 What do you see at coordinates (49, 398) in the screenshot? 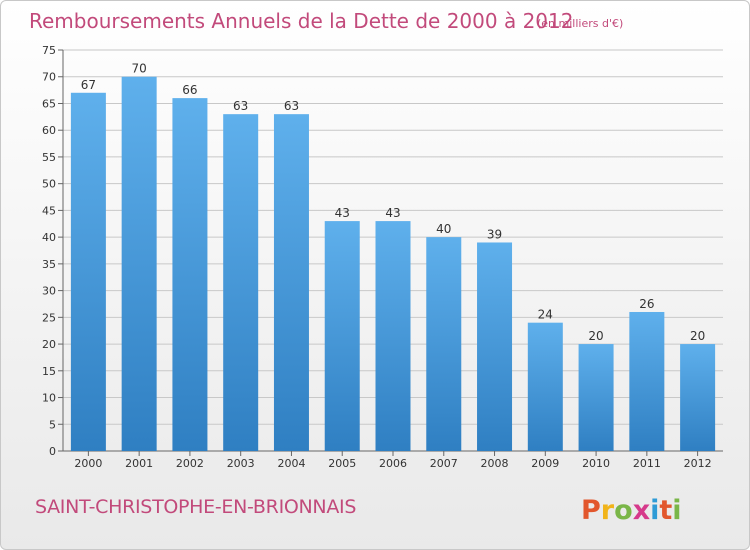
I see `y-tick-label: 10` at bounding box center [49, 398].